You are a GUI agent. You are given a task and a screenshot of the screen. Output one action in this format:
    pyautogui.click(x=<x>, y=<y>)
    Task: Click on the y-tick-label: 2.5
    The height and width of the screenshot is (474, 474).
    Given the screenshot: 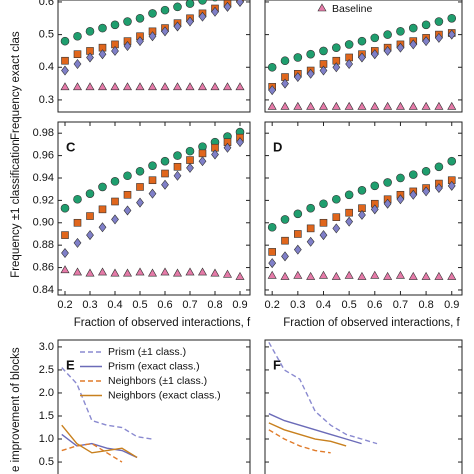 What is the action you would take?
    pyautogui.click(x=46, y=370)
    